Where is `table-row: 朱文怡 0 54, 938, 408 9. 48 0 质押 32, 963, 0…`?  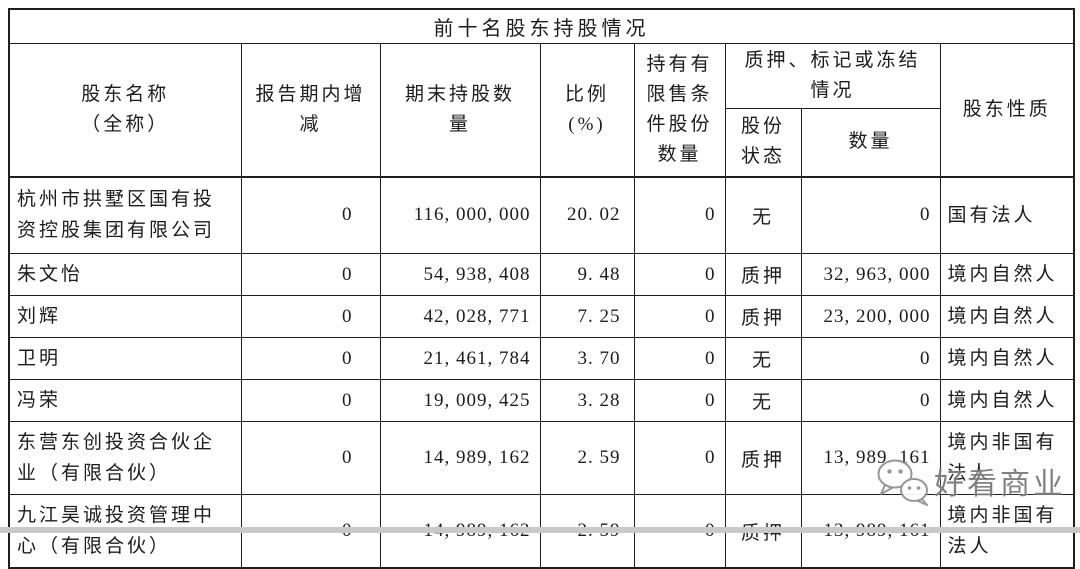
table-row: 朱文怡 0 54, 938, 408 9. 48 0 质押 32, 963, 0… is located at coordinates (541, 274).